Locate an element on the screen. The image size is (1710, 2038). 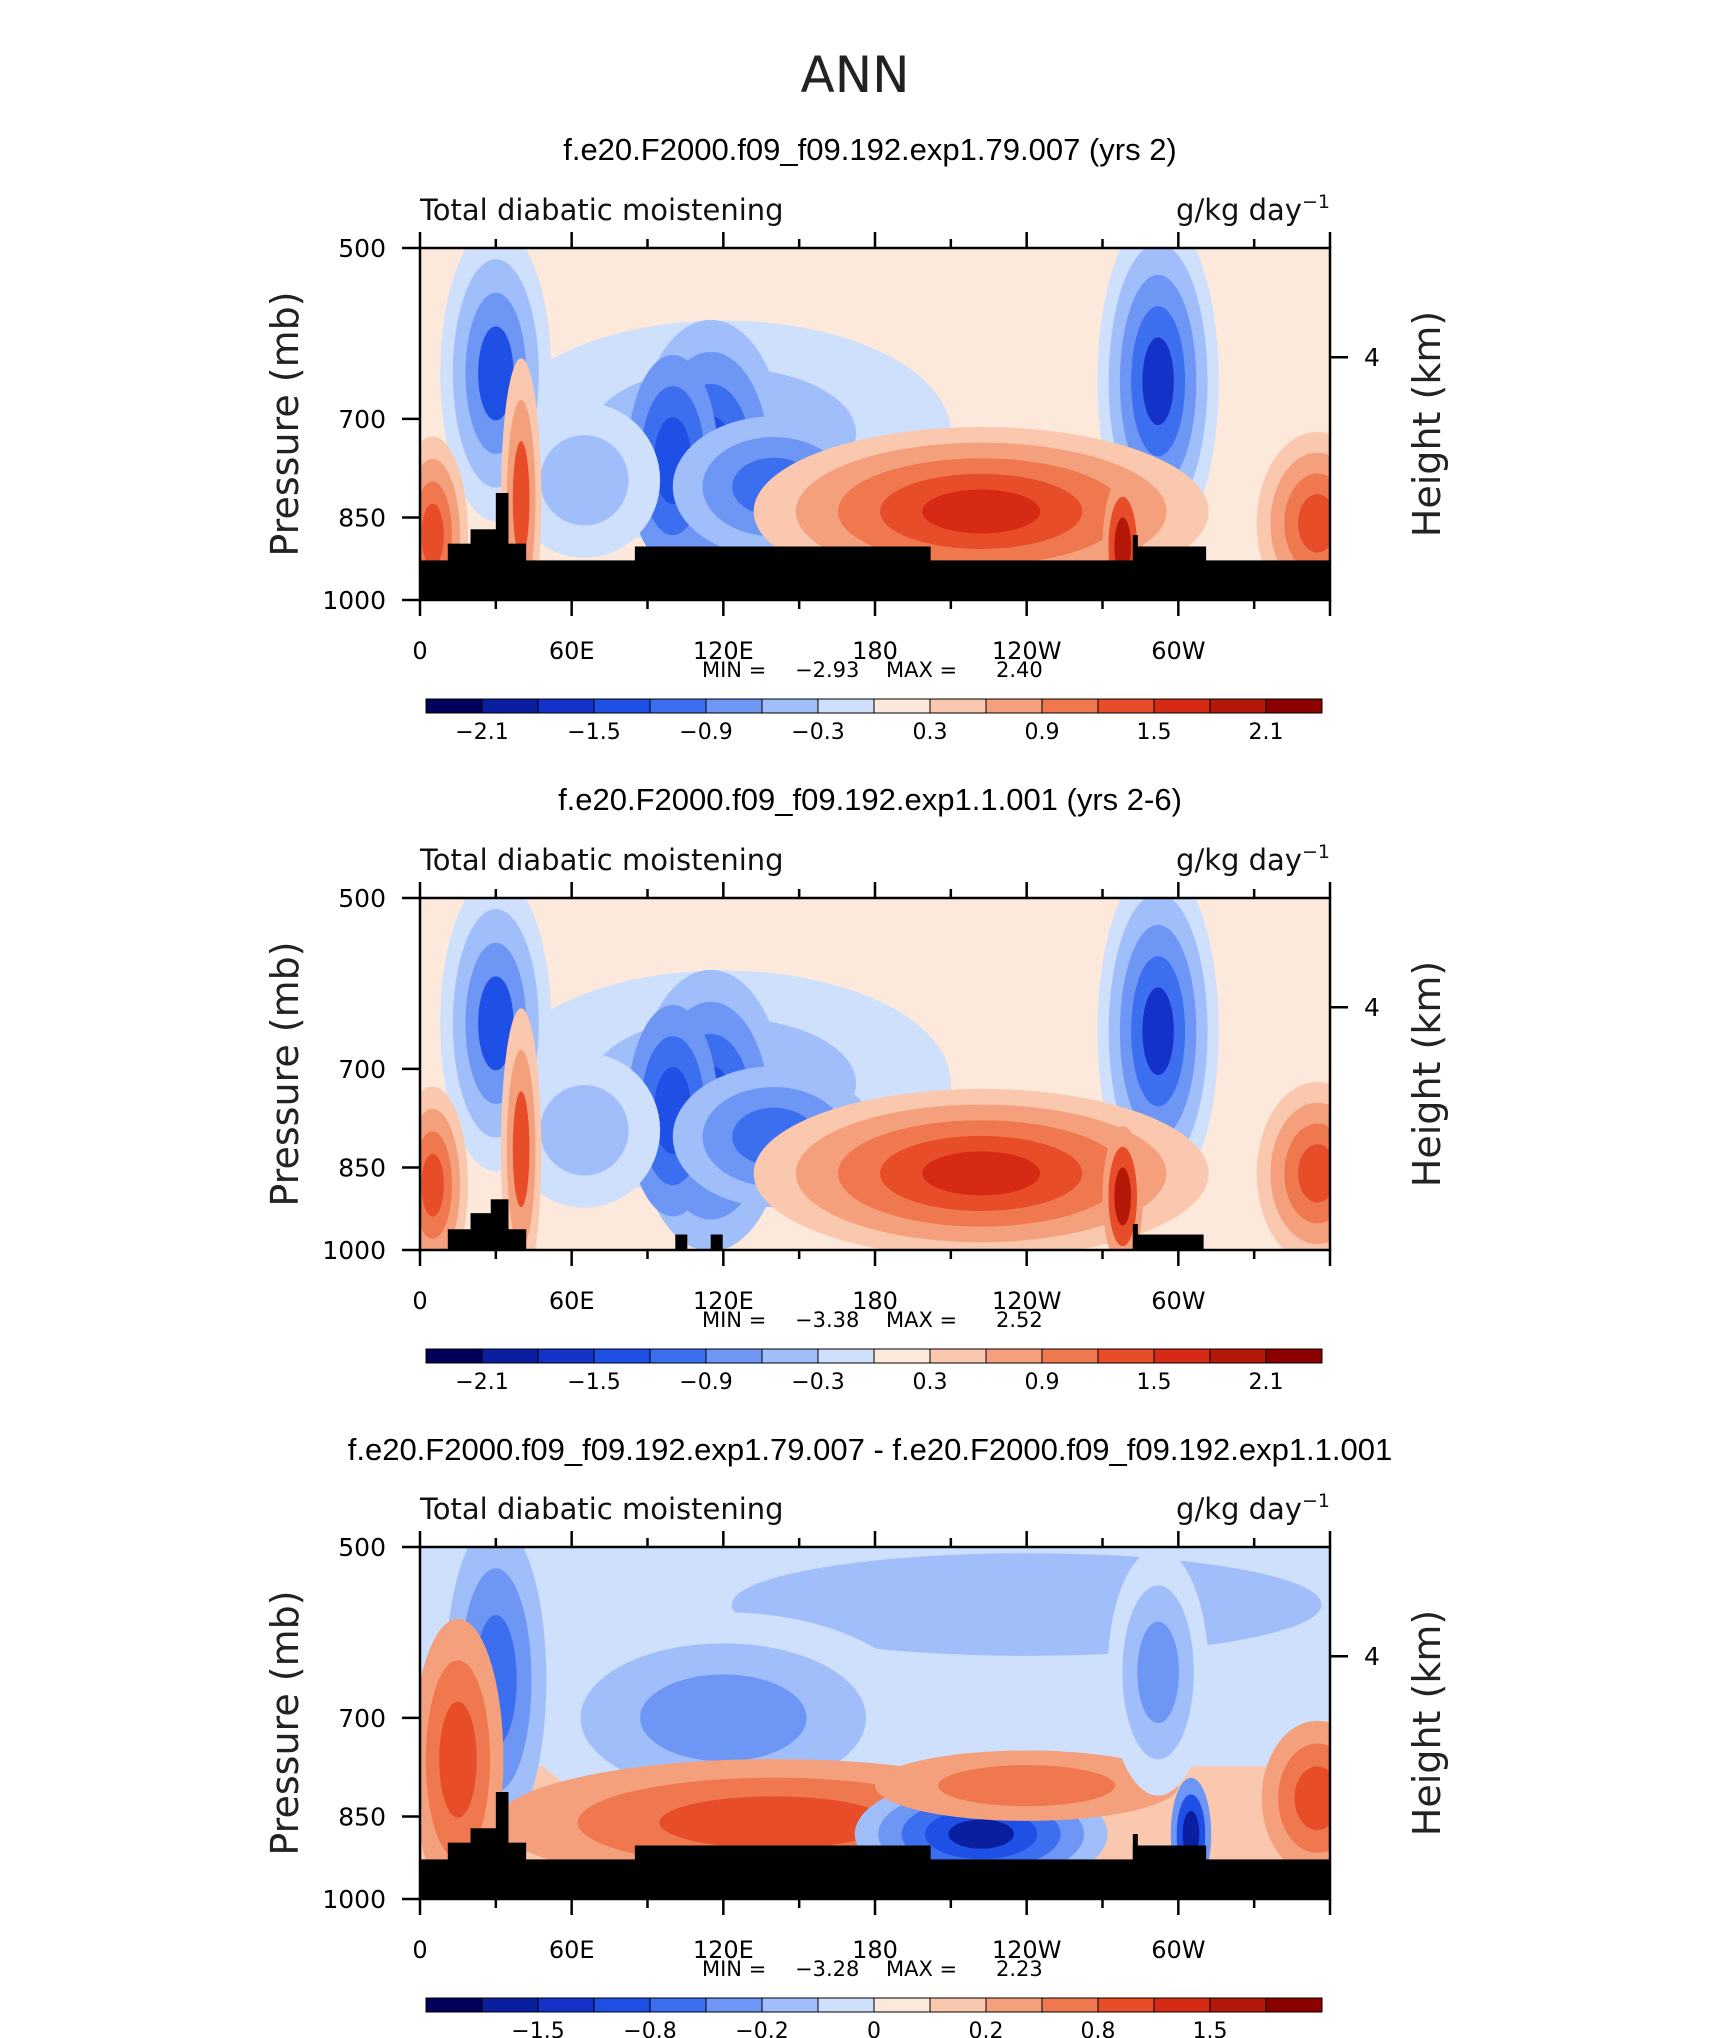
colorbar-label: −2.1 is located at coordinates (481, 732).